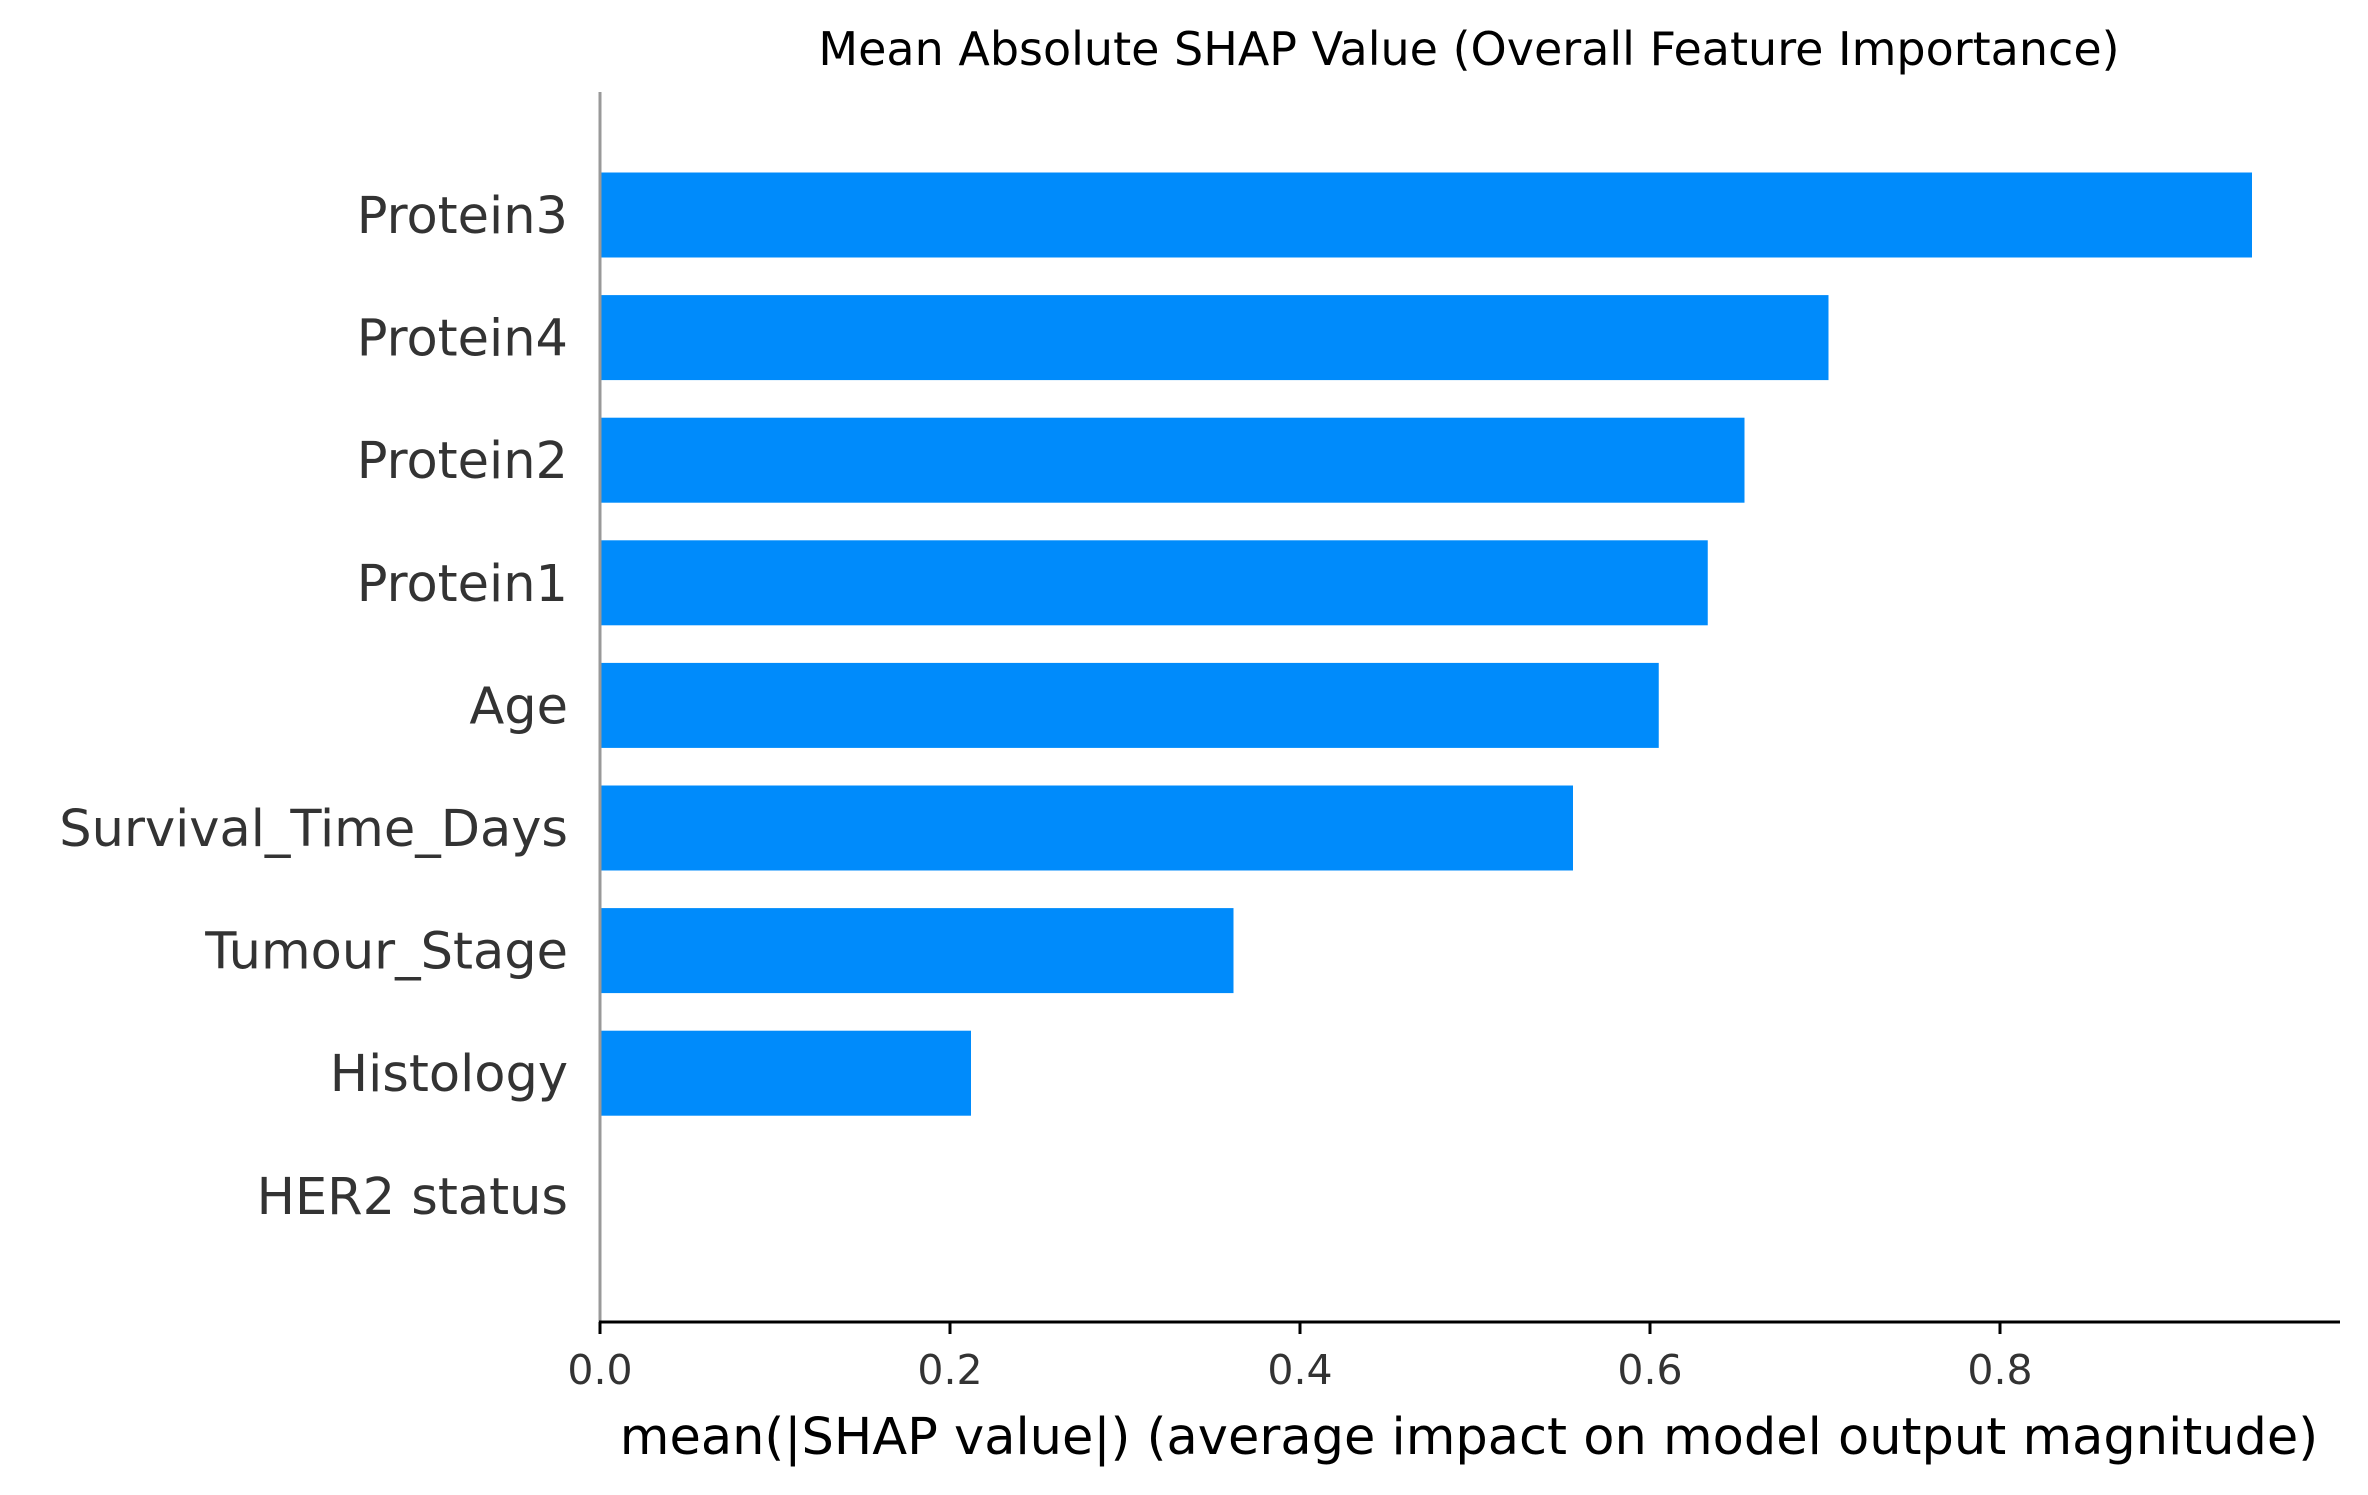 Image resolution: width=2368 pixels, height=1495 pixels. Describe the element at coordinates (1299, 1370) in the screenshot. I see `x-tick-label: 0.4` at that location.